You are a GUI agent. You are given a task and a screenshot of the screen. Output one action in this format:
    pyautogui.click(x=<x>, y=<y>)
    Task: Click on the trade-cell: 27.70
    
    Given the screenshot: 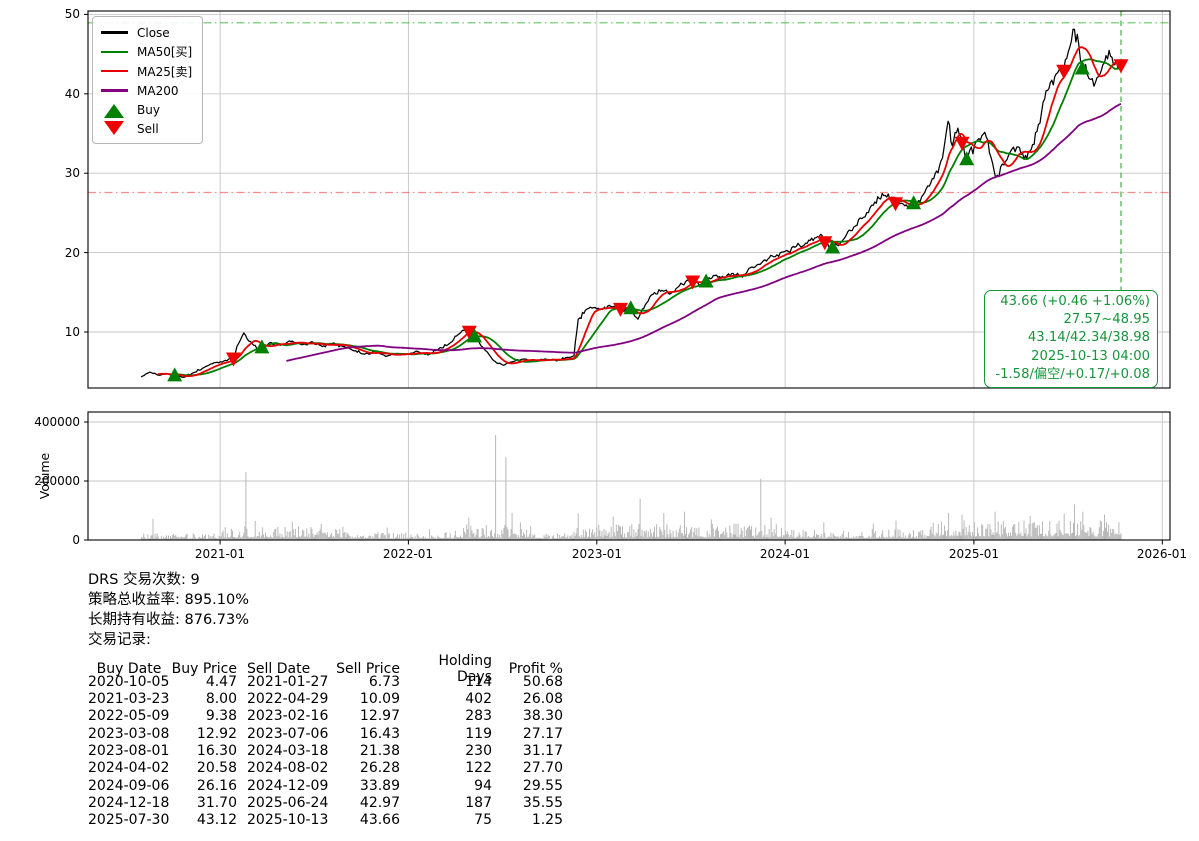 What is the action you would take?
    pyautogui.click(x=542, y=768)
    